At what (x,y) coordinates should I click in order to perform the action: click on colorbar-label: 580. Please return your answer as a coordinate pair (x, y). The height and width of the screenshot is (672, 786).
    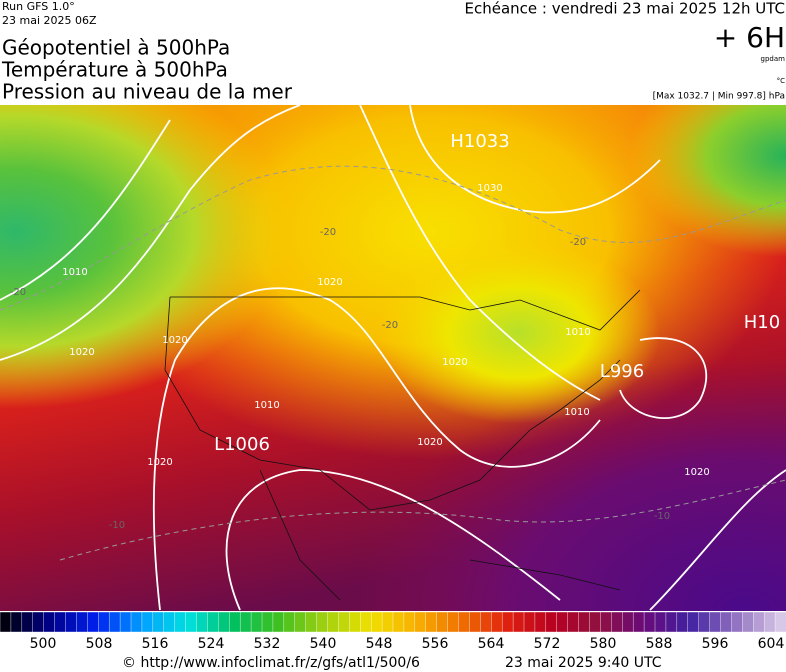
    Looking at the image, I should click on (603, 644).